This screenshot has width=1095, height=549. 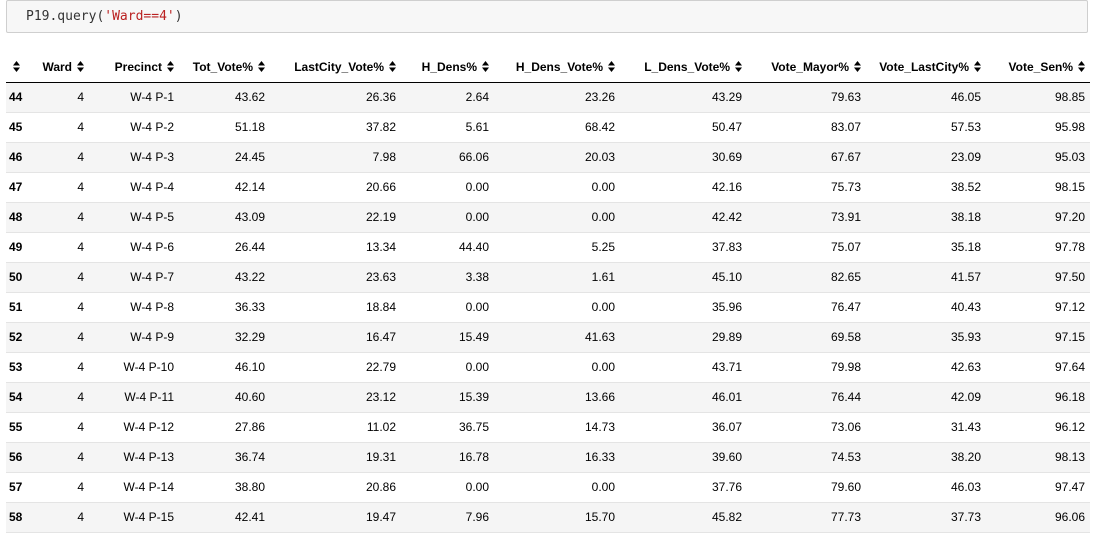 I want to click on table-cell: 42.63, so click(x=965, y=367).